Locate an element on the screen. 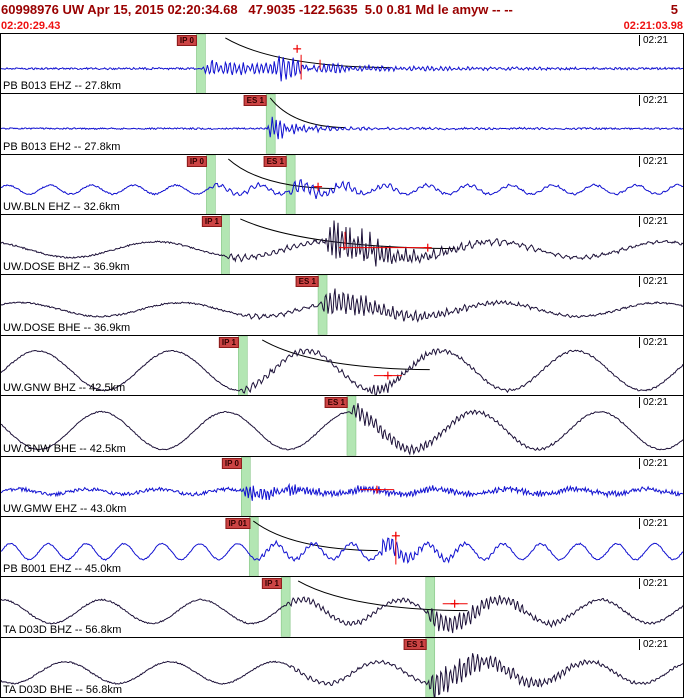  trace-row: 02:21 PB B013 EH2 -- 27.8km ES 1 is located at coordinates (342, 123).